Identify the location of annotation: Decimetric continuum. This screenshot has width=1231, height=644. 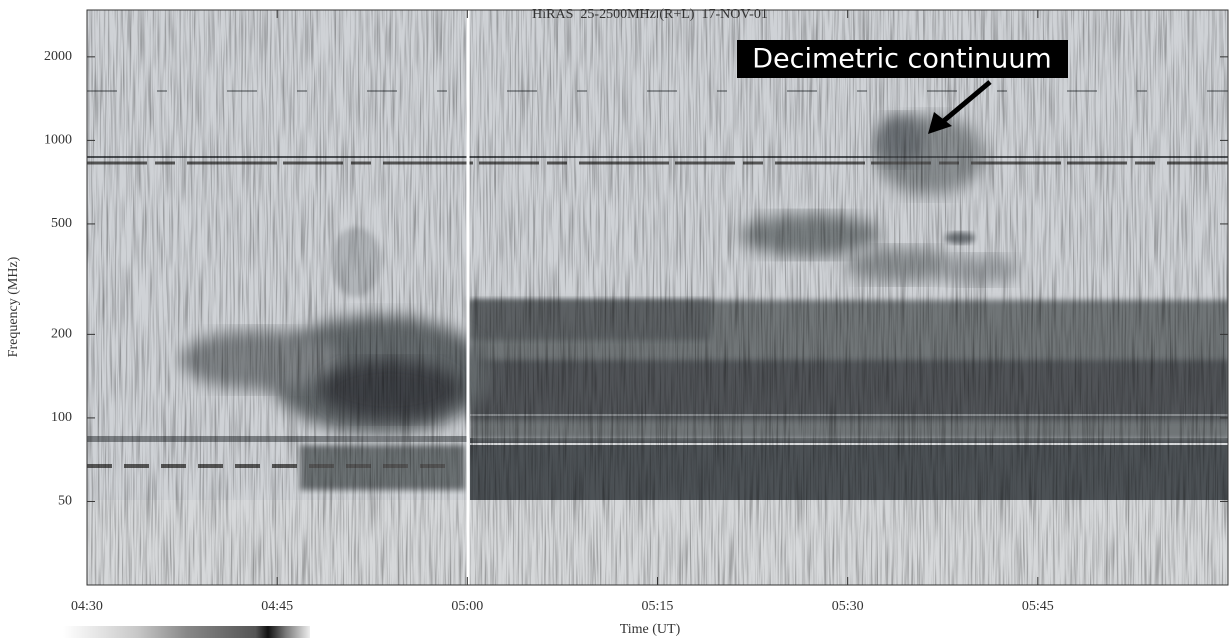
(902, 87).